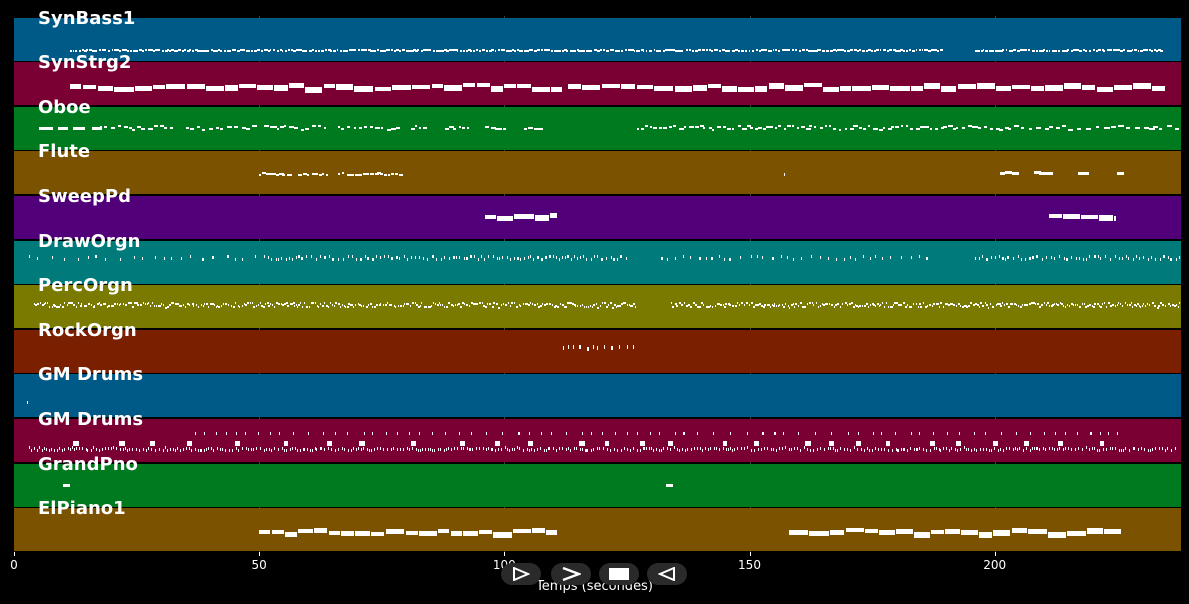 Image resolution: width=1189 pixels, height=604 pixels. I want to click on track-row: DrawOrgn, so click(597, 257).